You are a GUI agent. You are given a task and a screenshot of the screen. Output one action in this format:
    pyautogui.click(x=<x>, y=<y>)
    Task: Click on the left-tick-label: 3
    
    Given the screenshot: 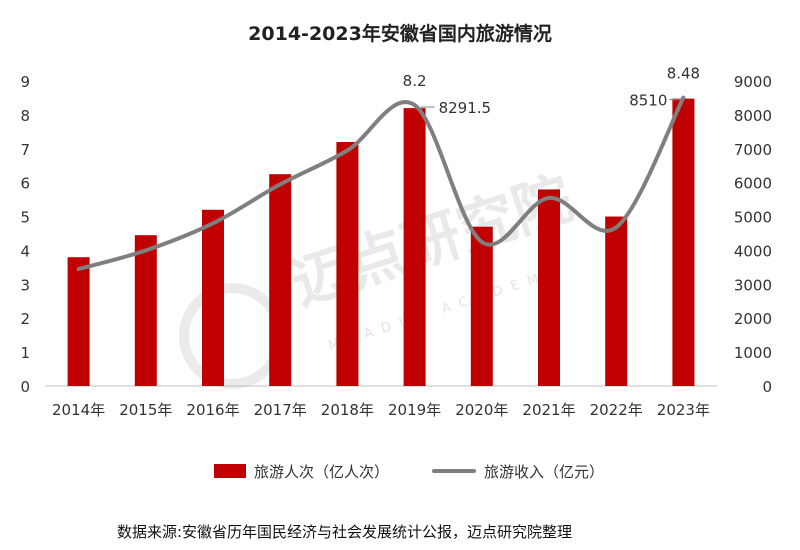 What is the action you would take?
    pyautogui.click(x=25, y=285)
    